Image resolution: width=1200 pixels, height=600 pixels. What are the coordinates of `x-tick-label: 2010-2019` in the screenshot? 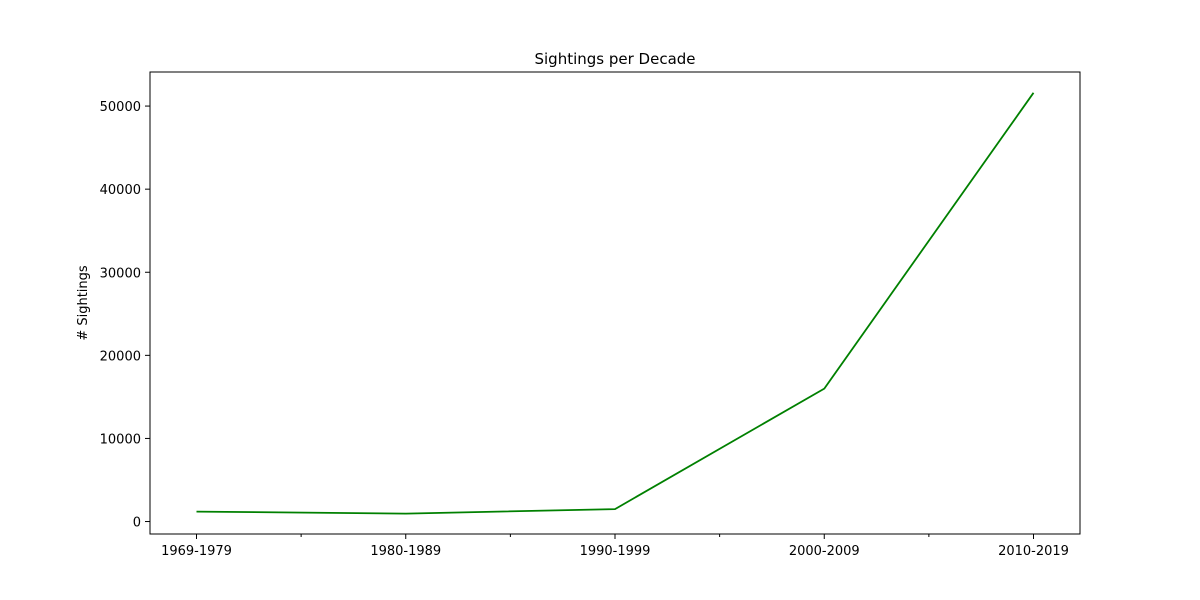 It's located at (1033, 551).